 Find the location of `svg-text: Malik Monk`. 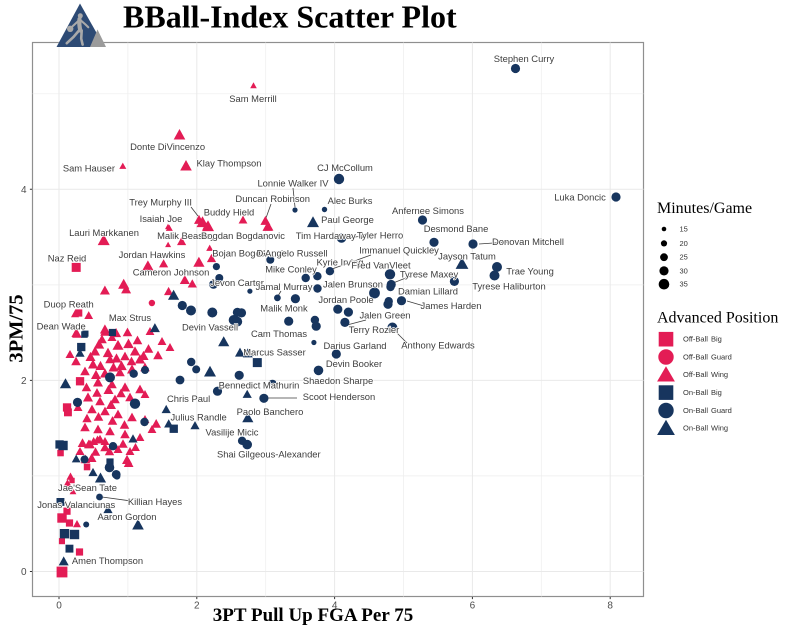

svg-text: Malik Monk is located at coordinates (284, 308).